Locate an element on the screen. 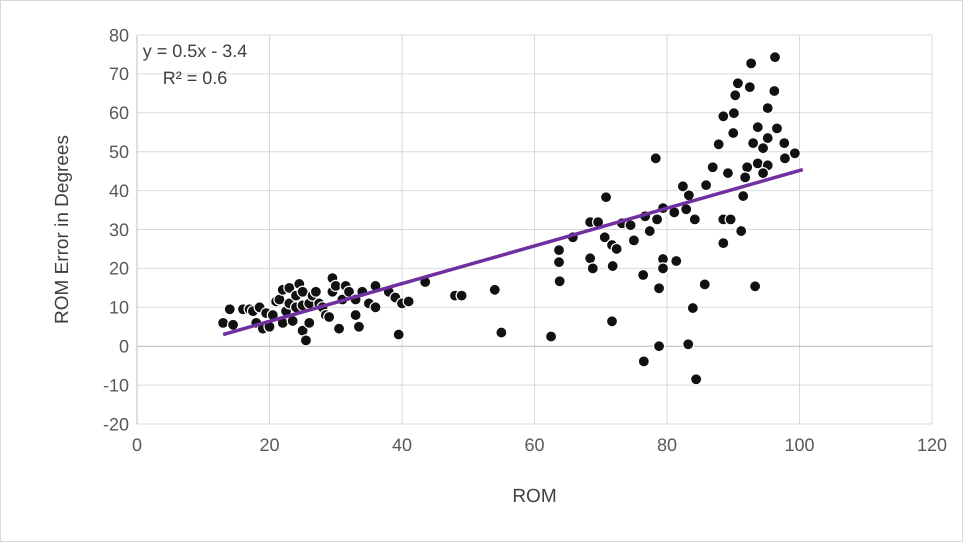 This screenshot has height=542, width=963. y-tick-label: 70 is located at coordinates (118, 74).